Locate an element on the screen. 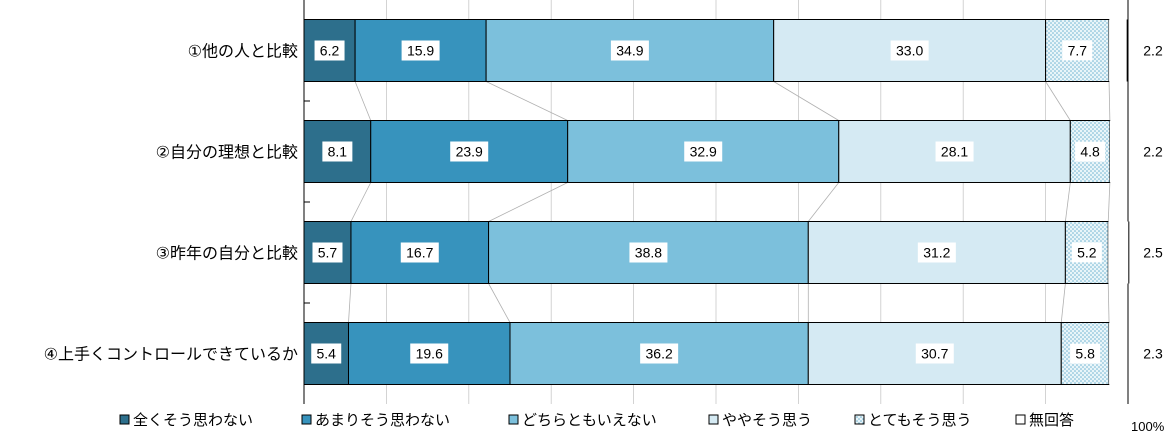 The height and width of the screenshot is (437, 1168). legend-label: あまりそう思わない is located at coordinates (382, 420).